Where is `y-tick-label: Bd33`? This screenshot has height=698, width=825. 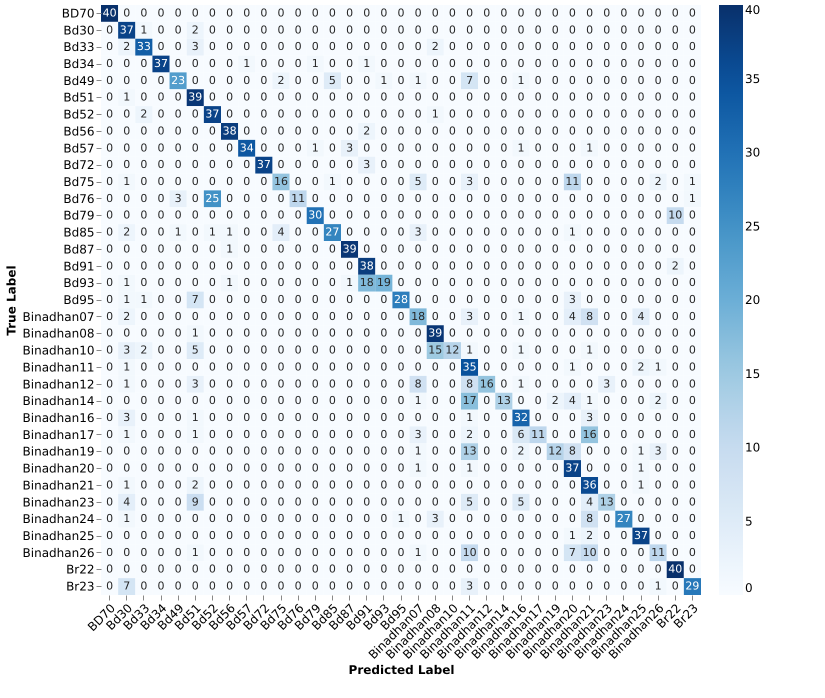 y-tick-label: Bd33 is located at coordinates (78, 47).